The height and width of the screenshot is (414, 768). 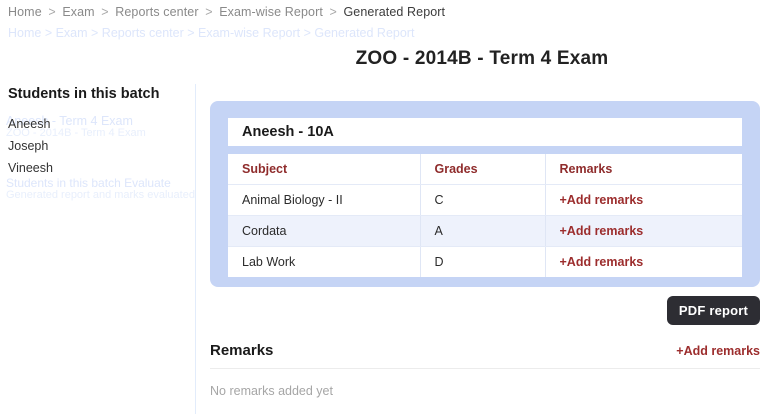 I want to click on column-header-subject: Subject, so click(x=324, y=169).